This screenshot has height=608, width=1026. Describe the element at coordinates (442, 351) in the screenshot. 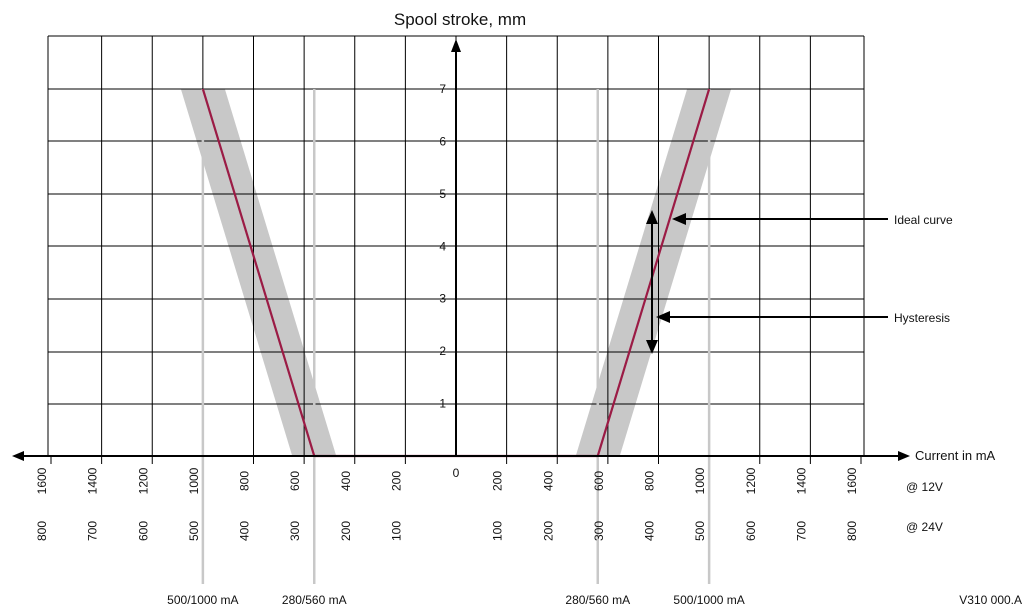

I see `y-tick-label: 2` at that location.